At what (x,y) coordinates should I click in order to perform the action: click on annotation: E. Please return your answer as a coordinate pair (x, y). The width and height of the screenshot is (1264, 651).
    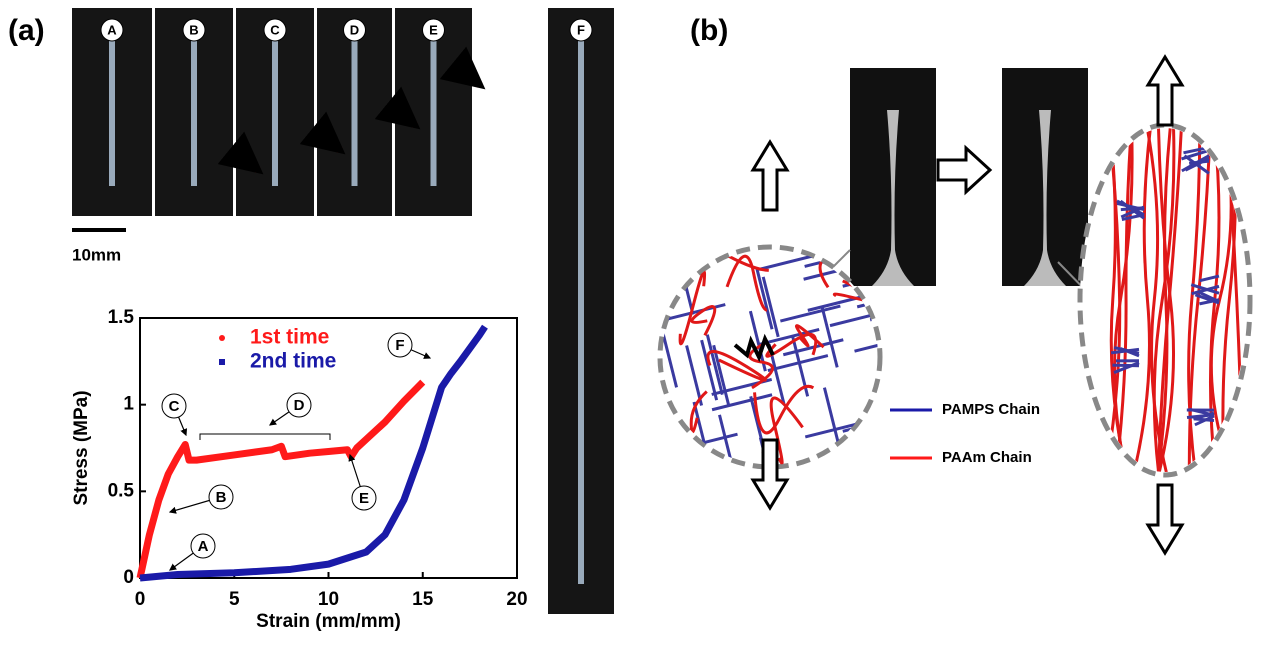
    Looking at the image, I should click on (364, 498).